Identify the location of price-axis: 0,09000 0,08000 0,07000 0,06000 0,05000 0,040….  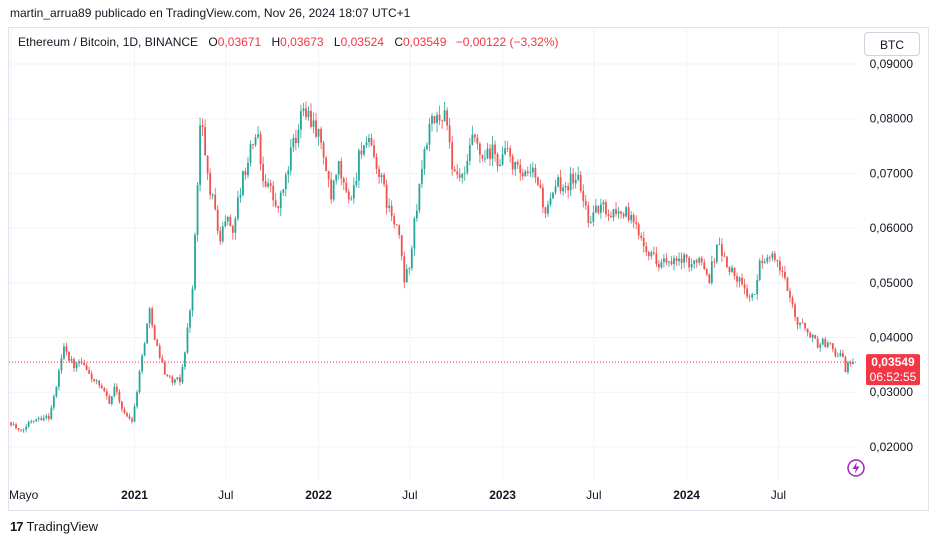
(892, 255).